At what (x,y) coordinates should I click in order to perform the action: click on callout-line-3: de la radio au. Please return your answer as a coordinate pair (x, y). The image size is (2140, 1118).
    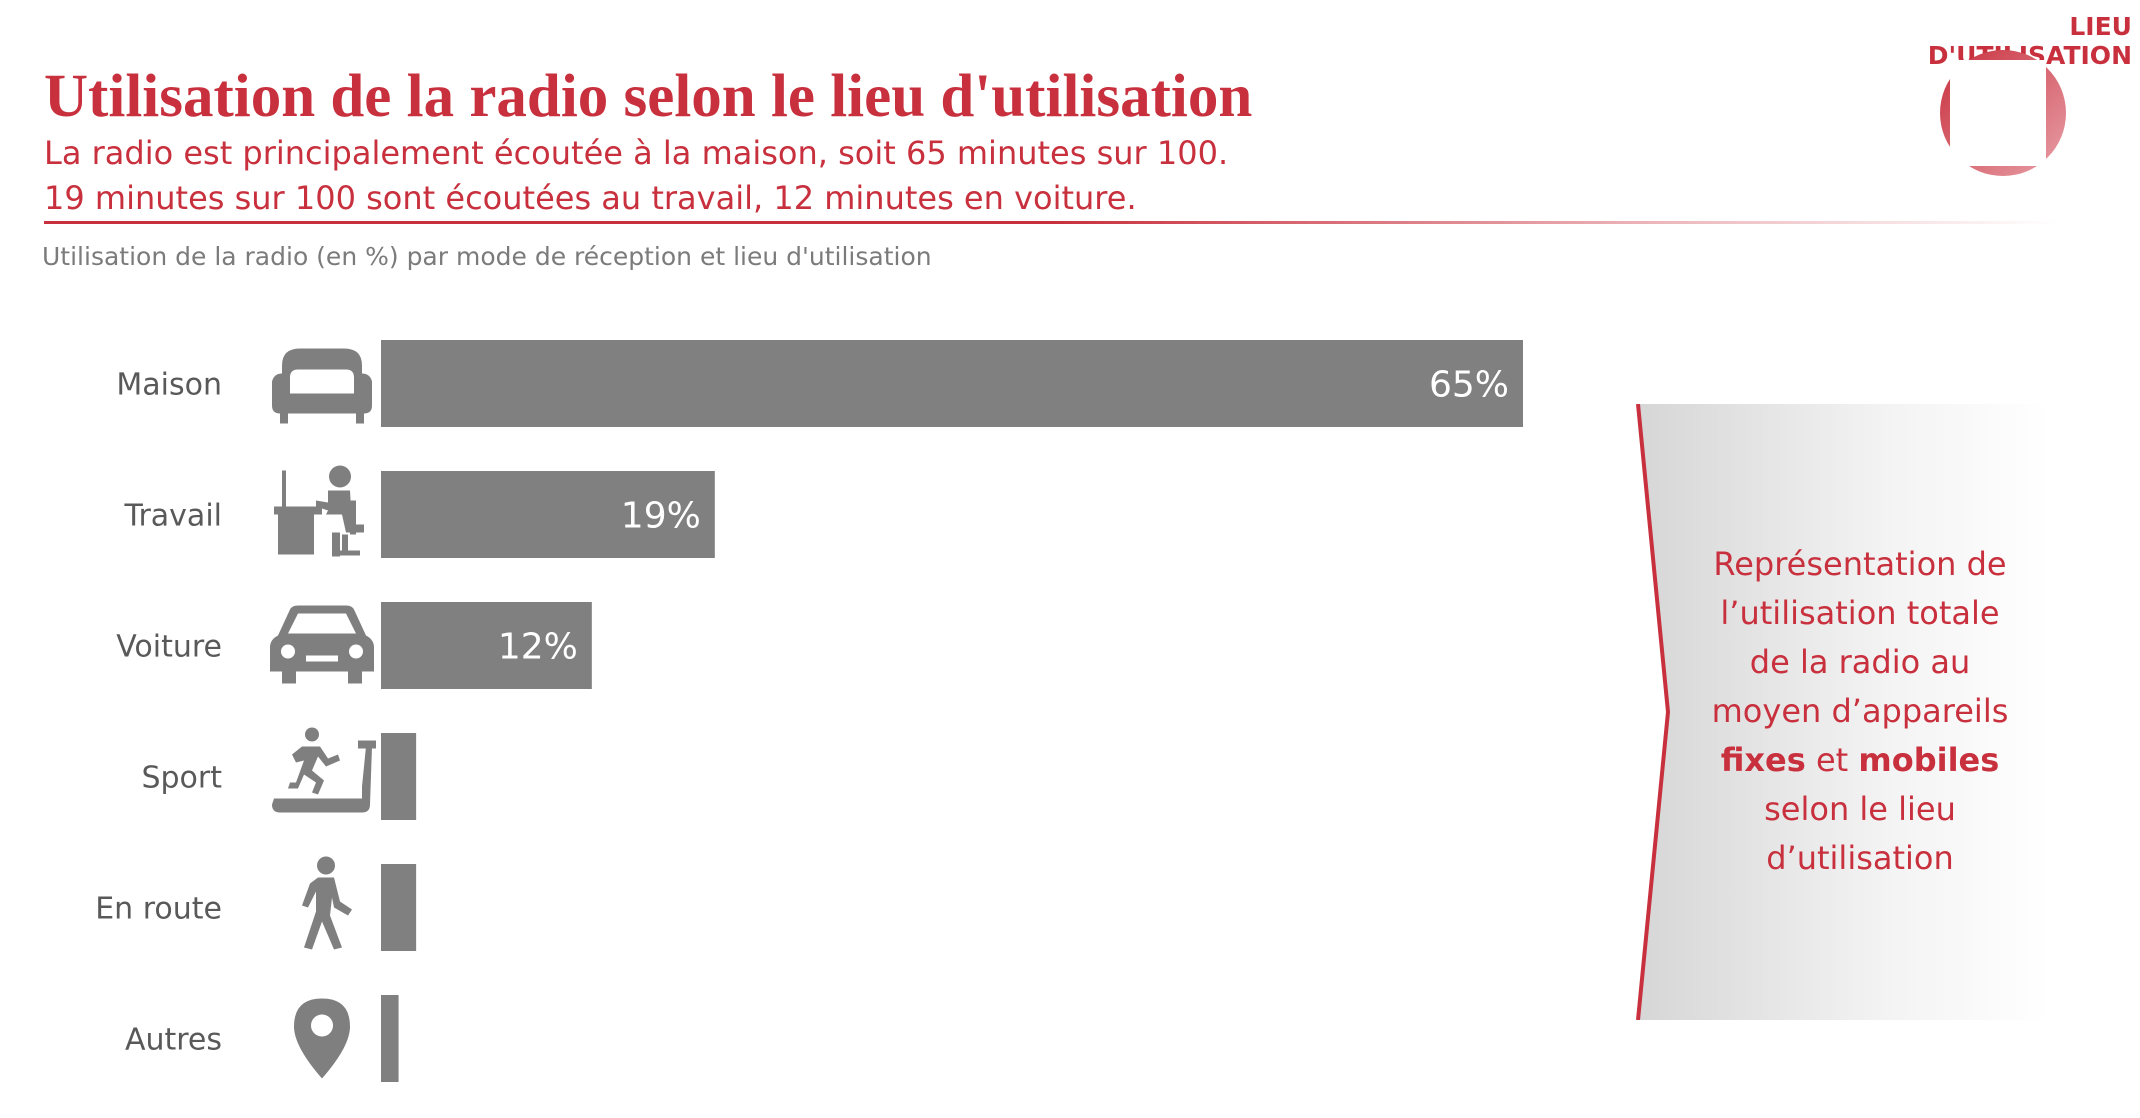
    Looking at the image, I should click on (1860, 662).